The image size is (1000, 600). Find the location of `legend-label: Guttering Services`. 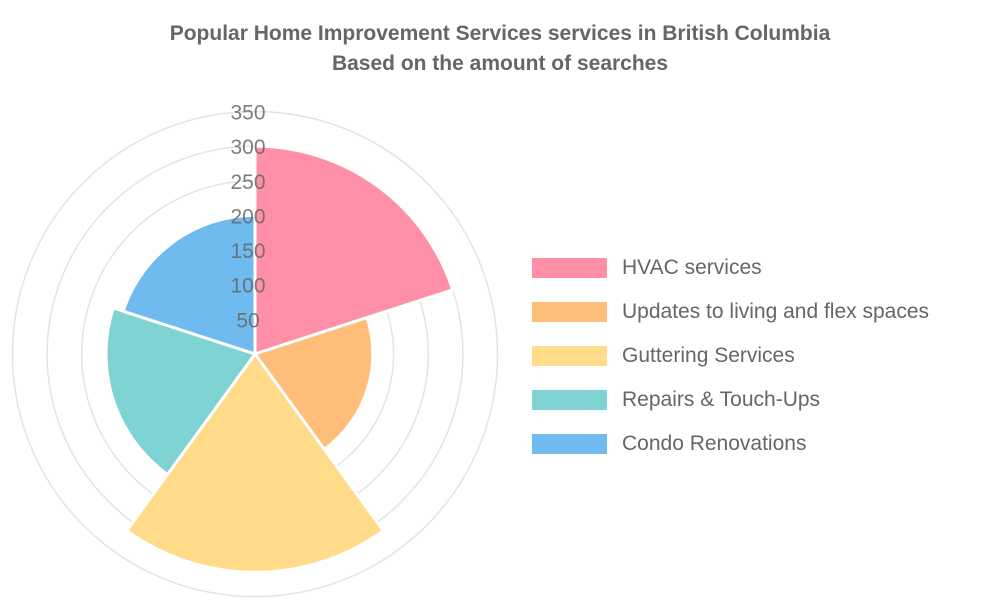

legend-label: Guttering Services is located at coordinates (708, 355).